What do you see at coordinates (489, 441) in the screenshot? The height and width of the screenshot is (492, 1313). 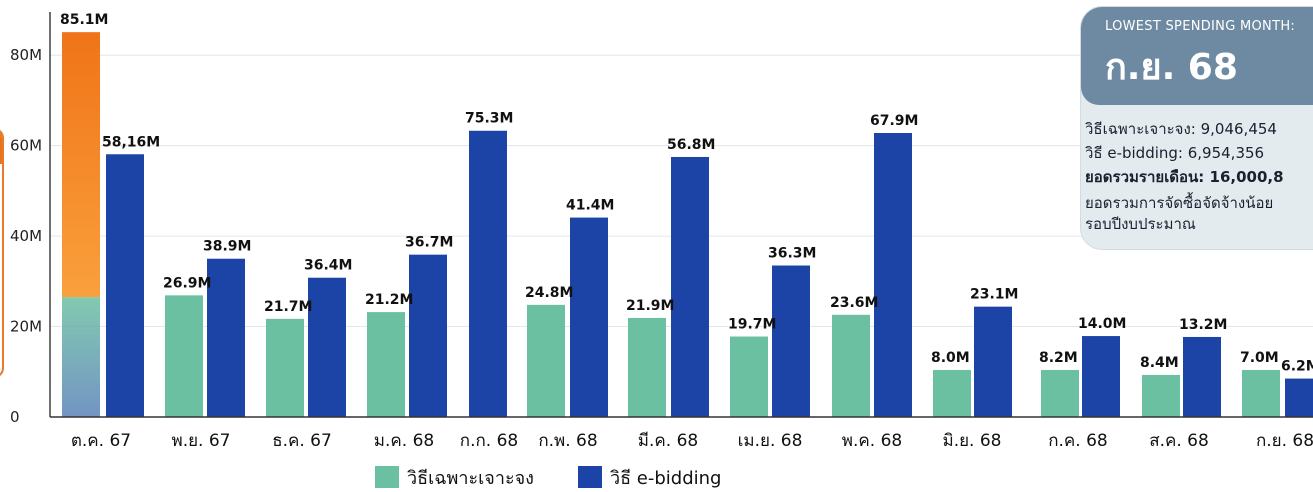 I see `x-tick-label: ก.ก. 68` at bounding box center [489, 441].